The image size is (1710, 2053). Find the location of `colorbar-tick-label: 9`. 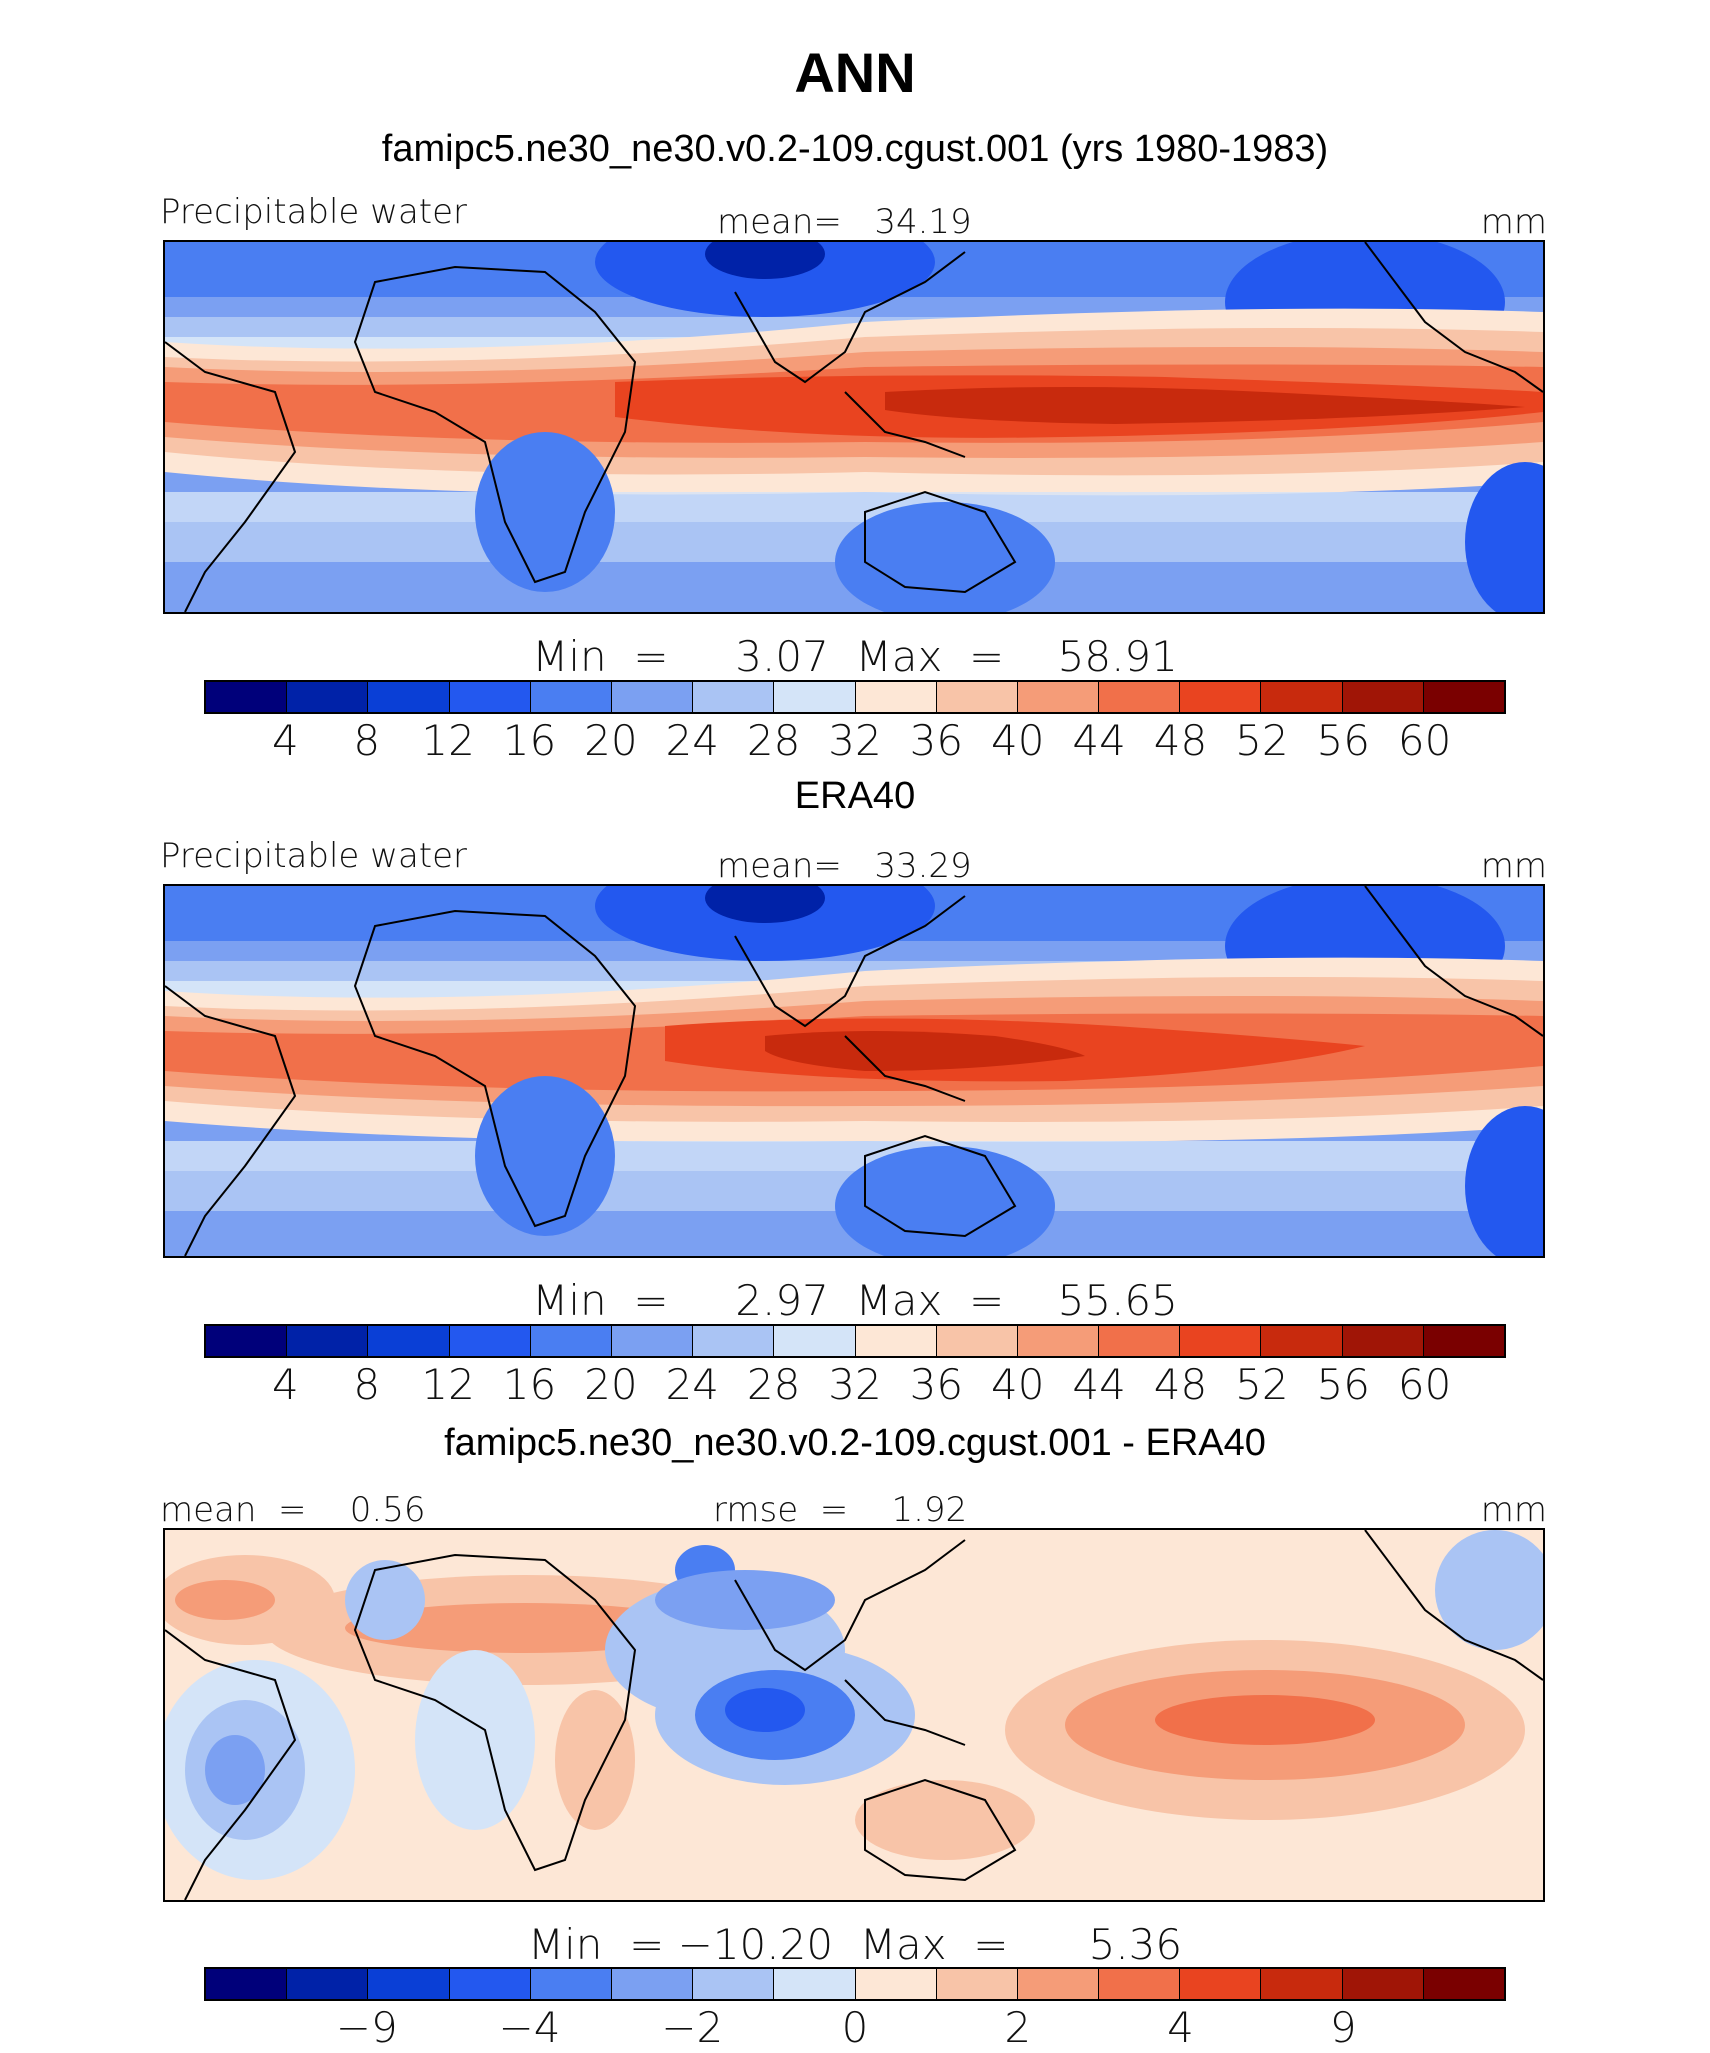

colorbar-tick-label: 9 is located at coordinates (1343, 2027).